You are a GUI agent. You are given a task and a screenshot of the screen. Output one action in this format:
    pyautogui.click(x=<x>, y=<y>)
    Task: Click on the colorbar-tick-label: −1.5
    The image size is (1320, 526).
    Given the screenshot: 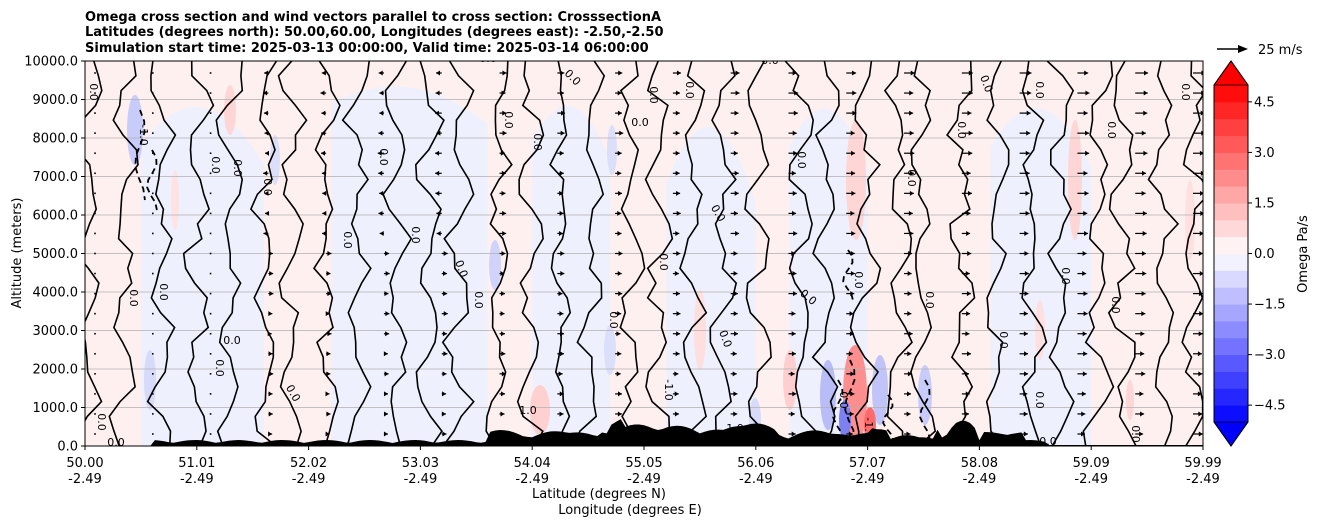 What is the action you would take?
    pyautogui.click(x=1270, y=305)
    